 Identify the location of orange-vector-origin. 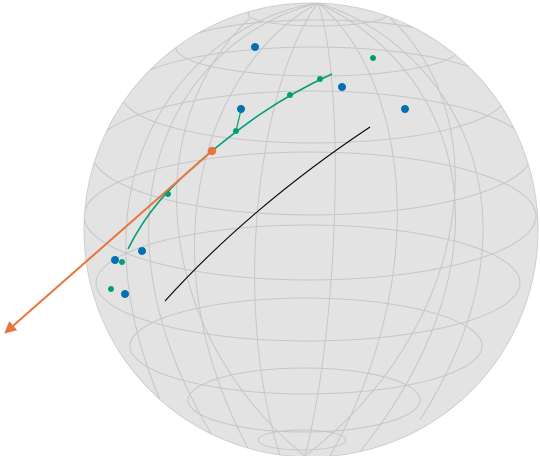
(212, 151).